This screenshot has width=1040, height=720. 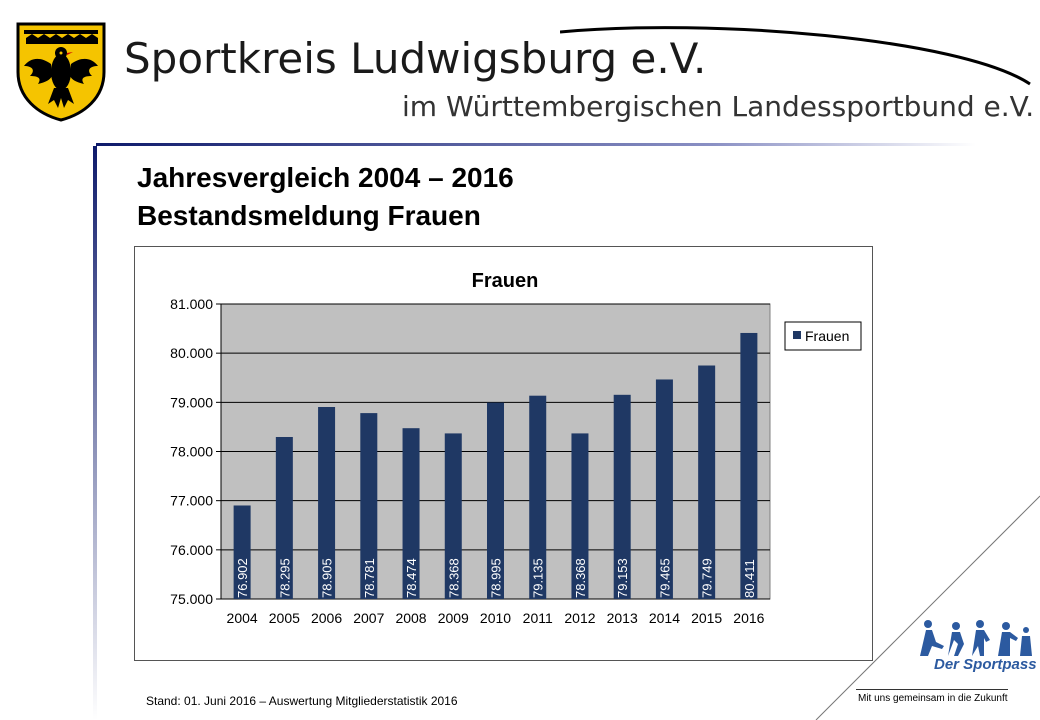 What do you see at coordinates (797, 335) in the screenshot?
I see `legend-swatch` at bounding box center [797, 335].